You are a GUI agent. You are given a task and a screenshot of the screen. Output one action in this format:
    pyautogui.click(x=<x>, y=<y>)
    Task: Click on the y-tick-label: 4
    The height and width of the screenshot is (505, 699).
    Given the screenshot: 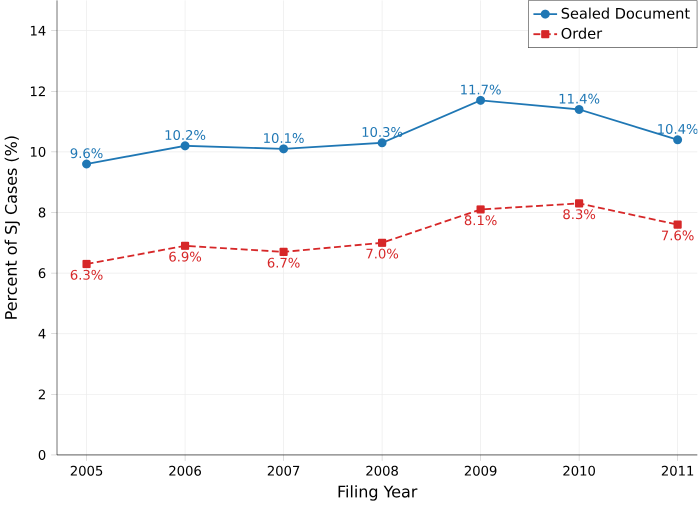 What is the action you would take?
    pyautogui.click(x=42, y=333)
    